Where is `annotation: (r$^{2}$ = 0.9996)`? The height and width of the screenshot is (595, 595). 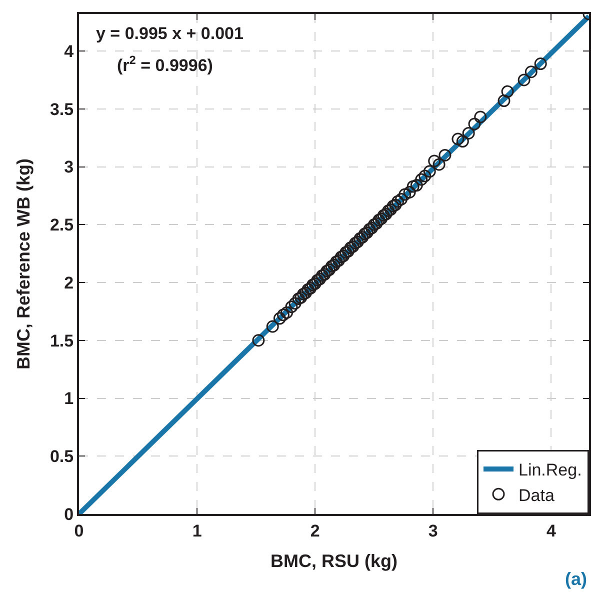
annotation: (r$^{2}$ = 0.9996) is located at coordinates (165, 64).